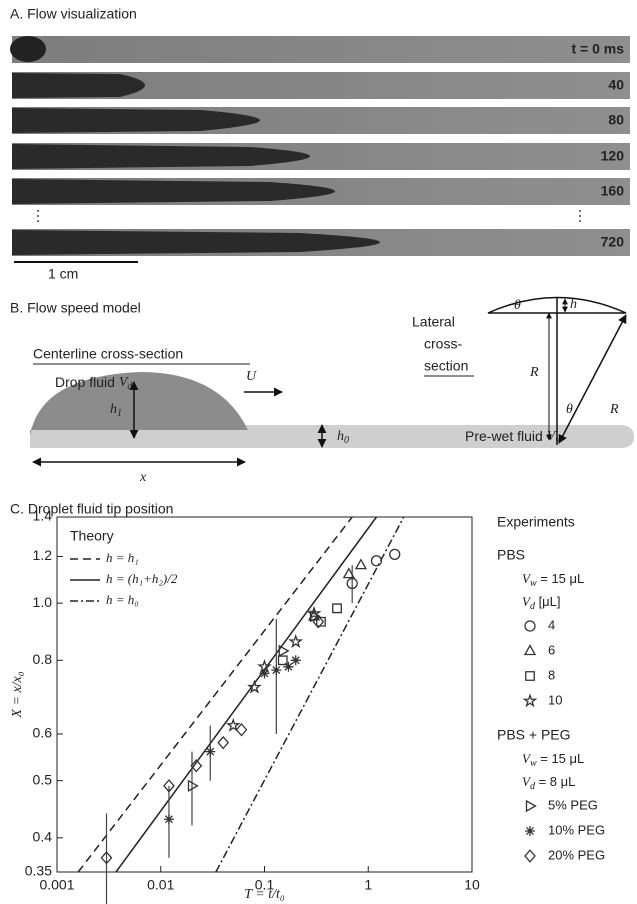  What do you see at coordinates (108, 354) in the screenshot?
I see `section-label: Centerline cross-section` at bounding box center [108, 354].